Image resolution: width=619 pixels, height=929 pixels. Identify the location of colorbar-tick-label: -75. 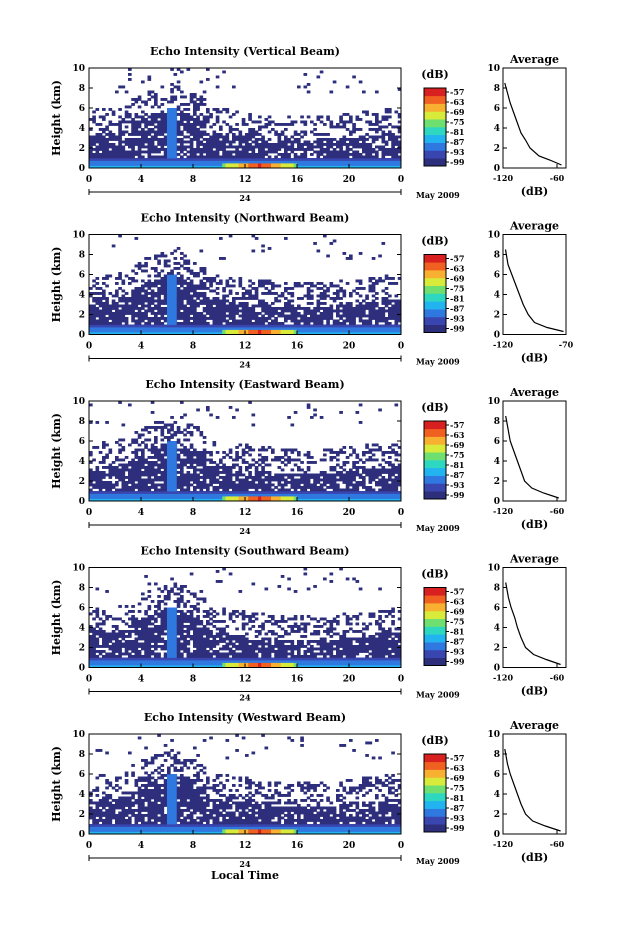
(457, 289).